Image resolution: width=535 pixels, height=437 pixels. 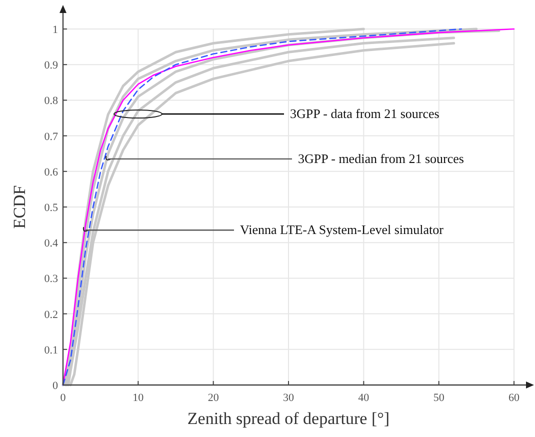 What do you see at coordinates (214, 398) in the screenshot?
I see `x-tick-label: 20` at bounding box center [214, 398].